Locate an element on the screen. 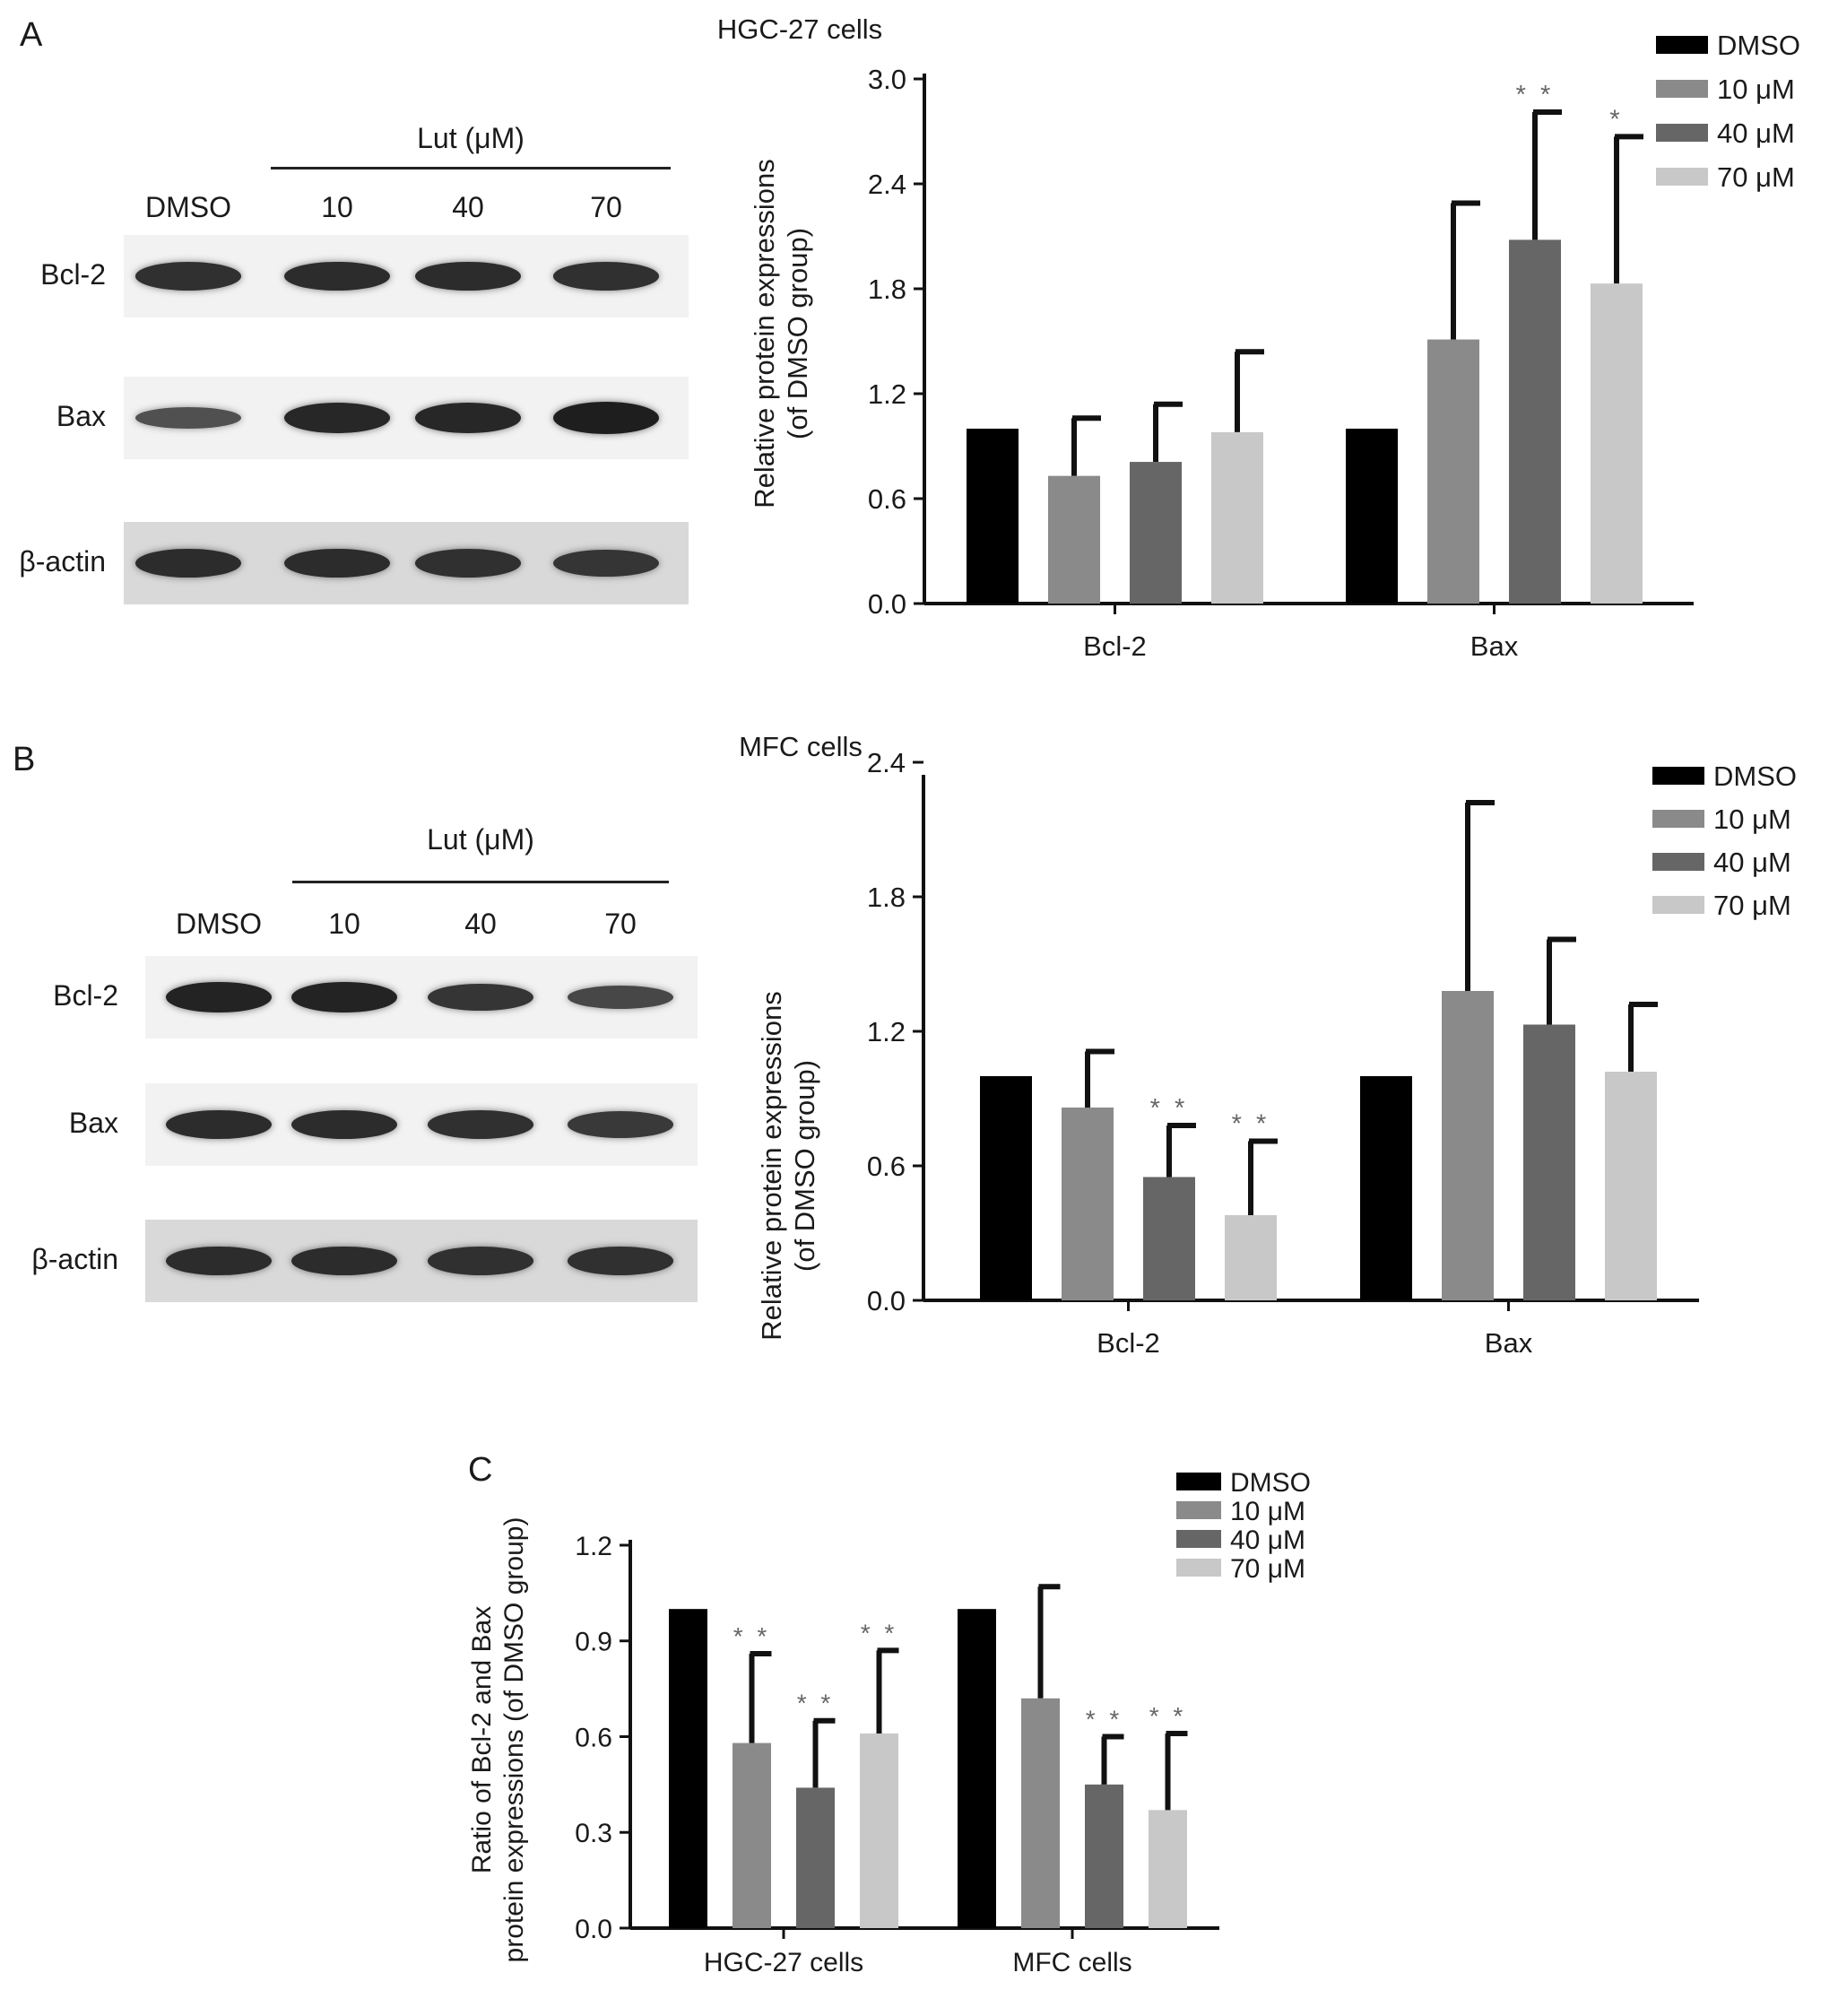 This screenshot has height=2016, width=1838. blot-a-lane-label: DMSO is located at coordinates (188, 207).